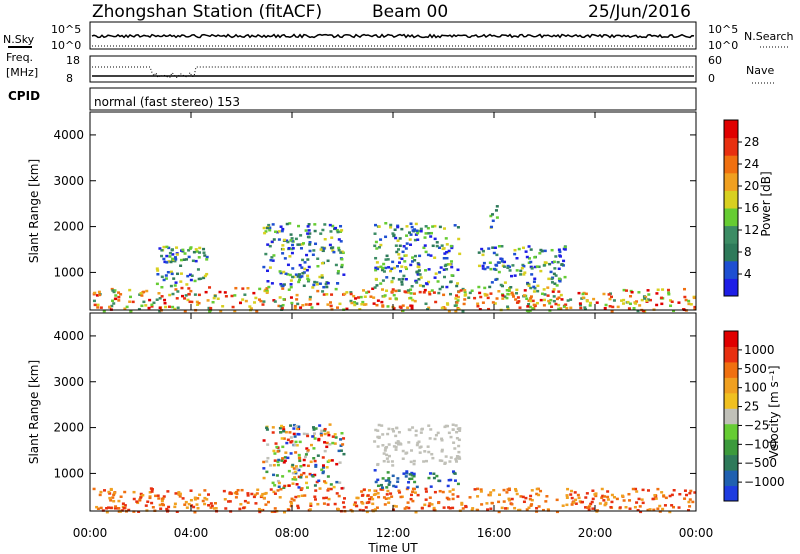 The image size is (800, 554). What do you see at coordinates (766, 203) in the screenshot?
I see `power-colorbar-label: Power [dB]` at bounding box center [766, 203].